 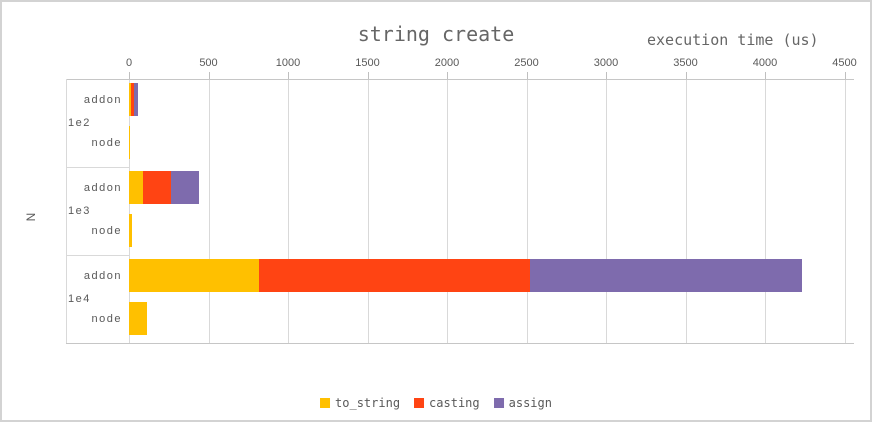 What do you see at coordinates (136, 187) in the screenshot?
I see `bar-1e3-addon-to_string` at bounding box center [136, 187].